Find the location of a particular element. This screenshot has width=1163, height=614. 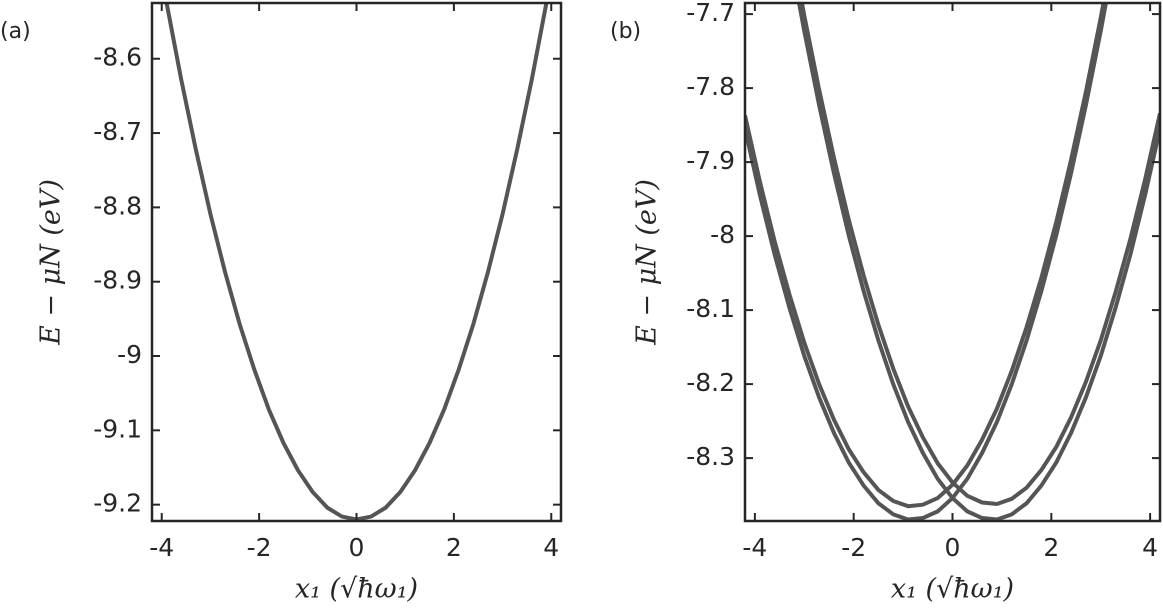

y-tick-label: -8.6 is located at coordinates (117, 57).